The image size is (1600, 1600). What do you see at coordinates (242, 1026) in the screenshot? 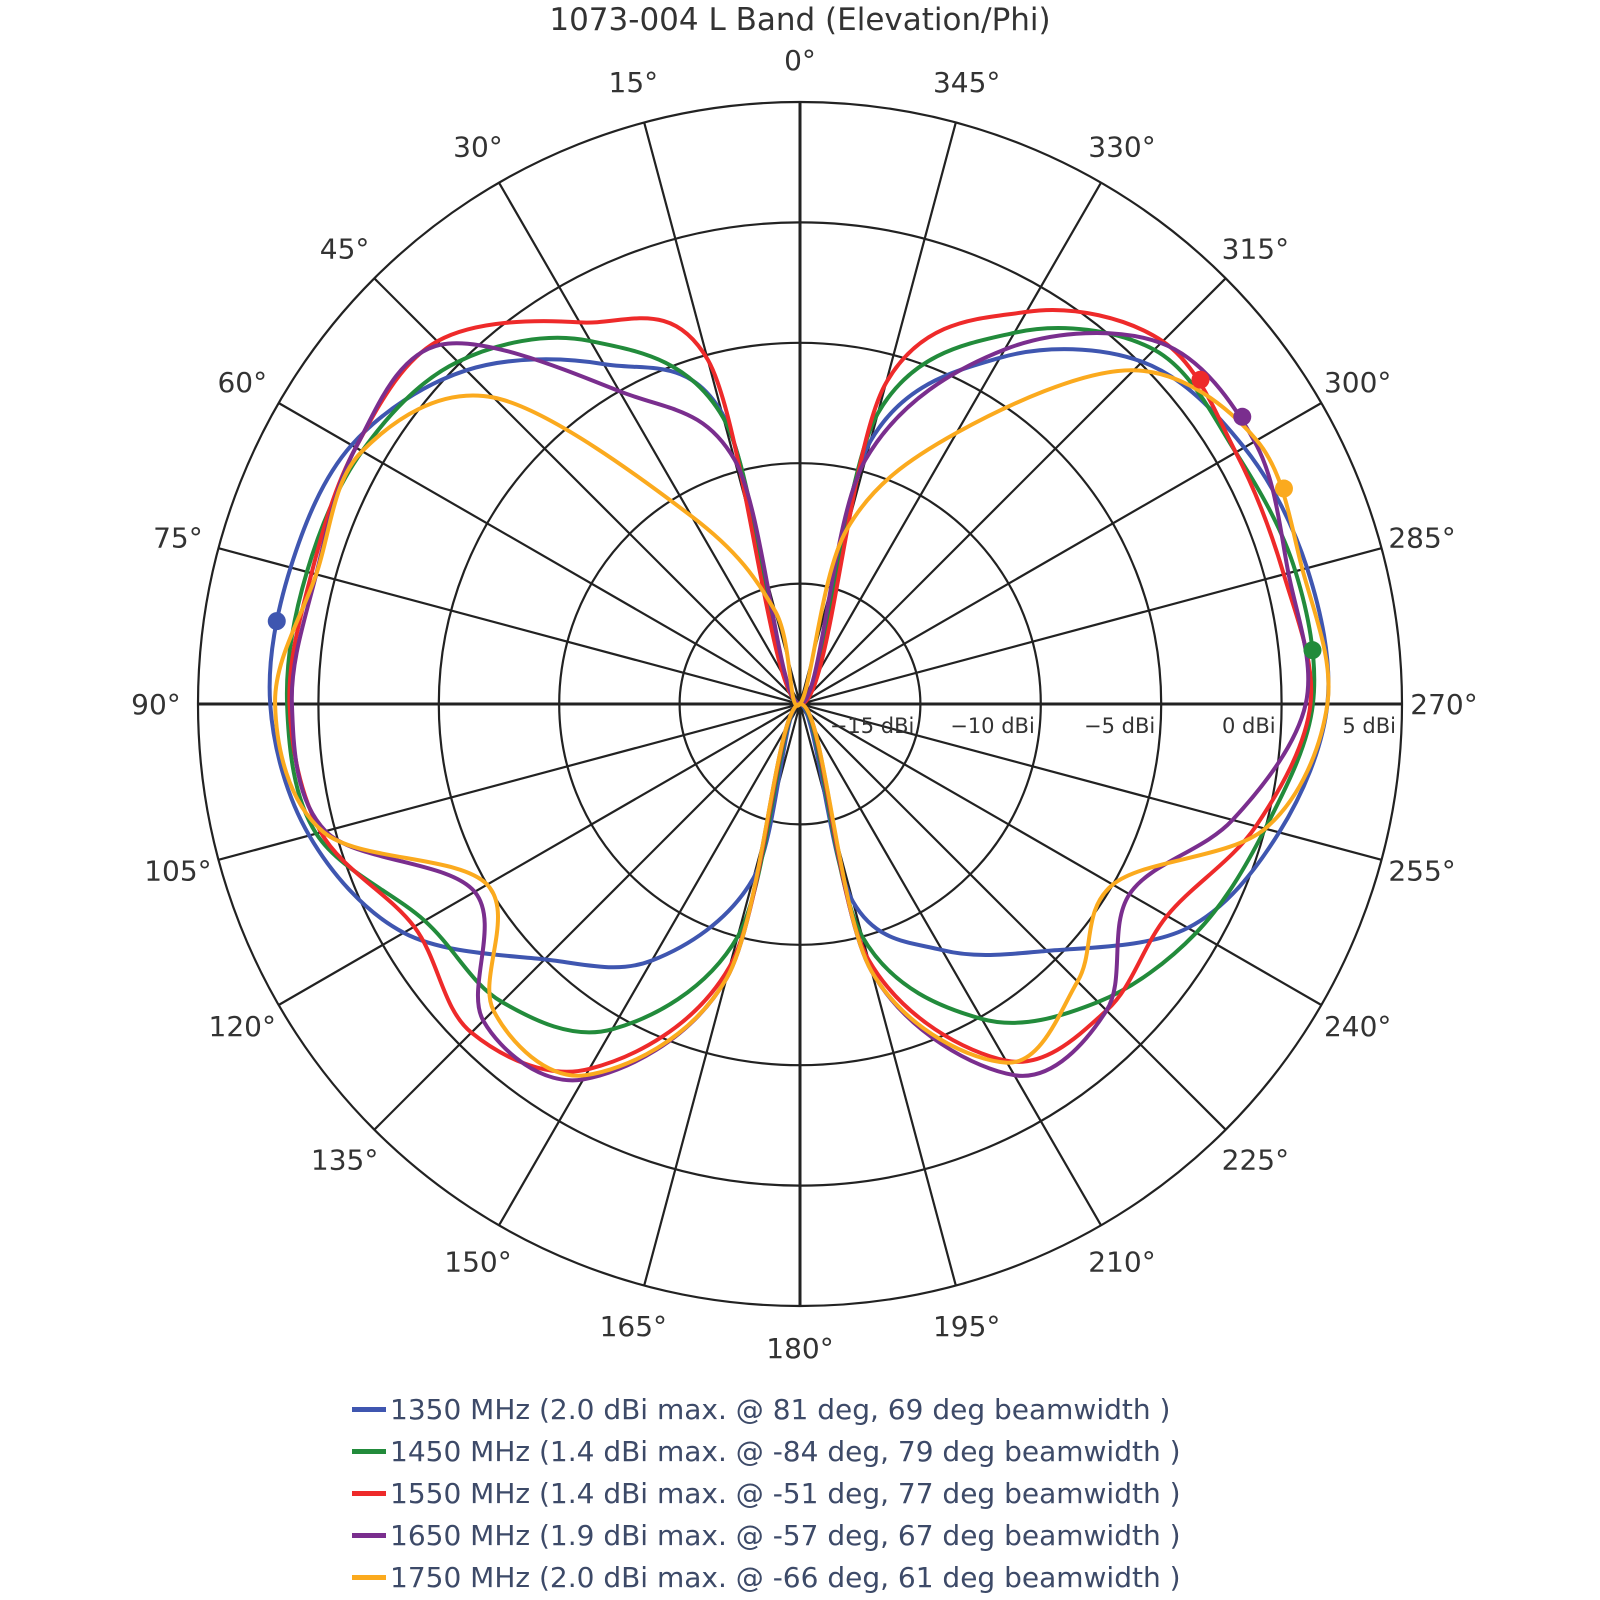
I see `angle-tick-label: 120°` at bounding box center [242, 1026].